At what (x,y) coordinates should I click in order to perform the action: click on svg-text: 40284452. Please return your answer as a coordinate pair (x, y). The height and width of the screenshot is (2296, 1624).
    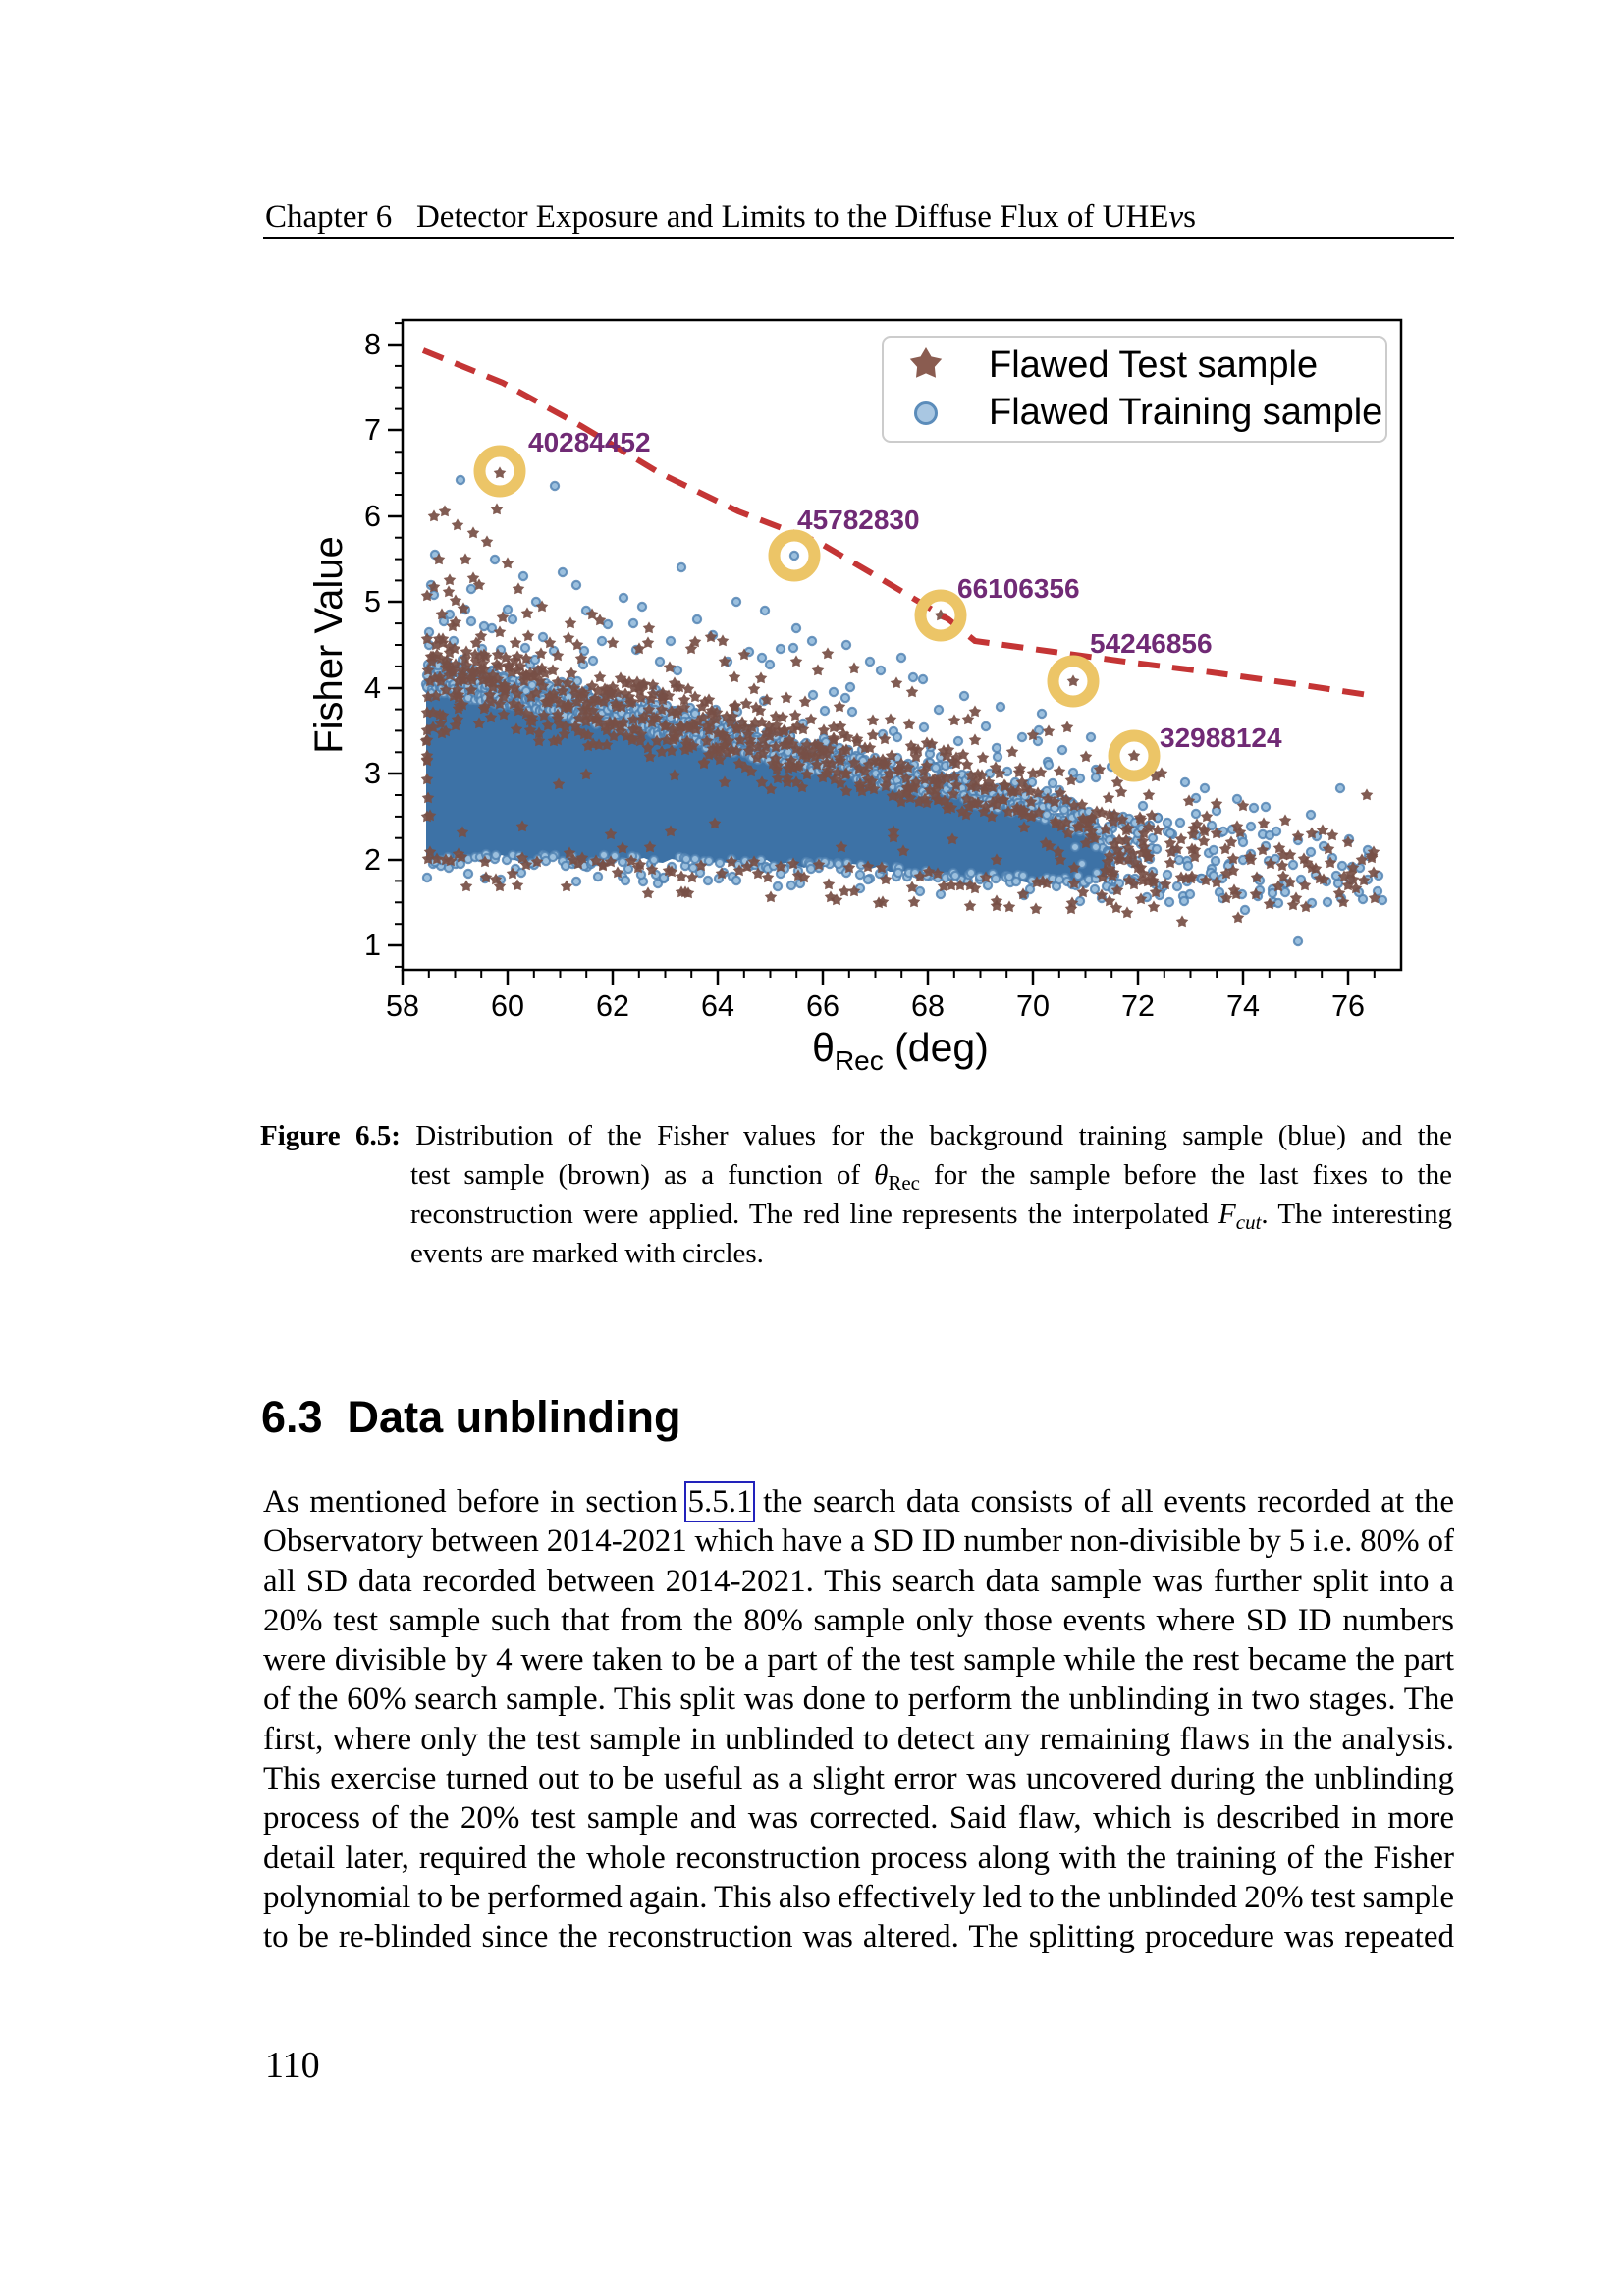
    Looking at the image, I should click on (589, 442).